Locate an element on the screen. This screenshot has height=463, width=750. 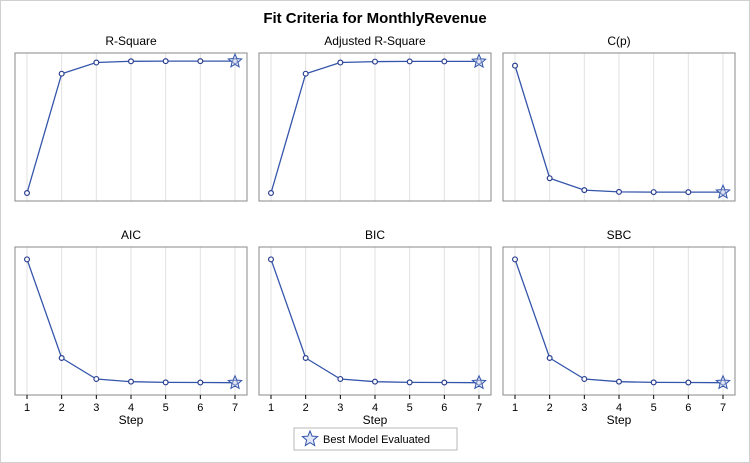
x-tick-label-aic-1: 1 is located at coordinates (27, 408).